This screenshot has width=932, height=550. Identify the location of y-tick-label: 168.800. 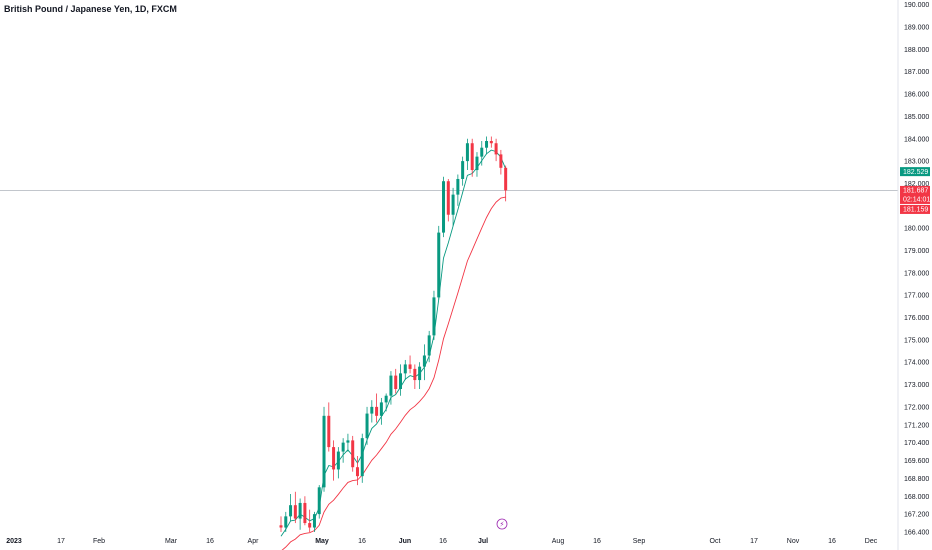
(916, 479).